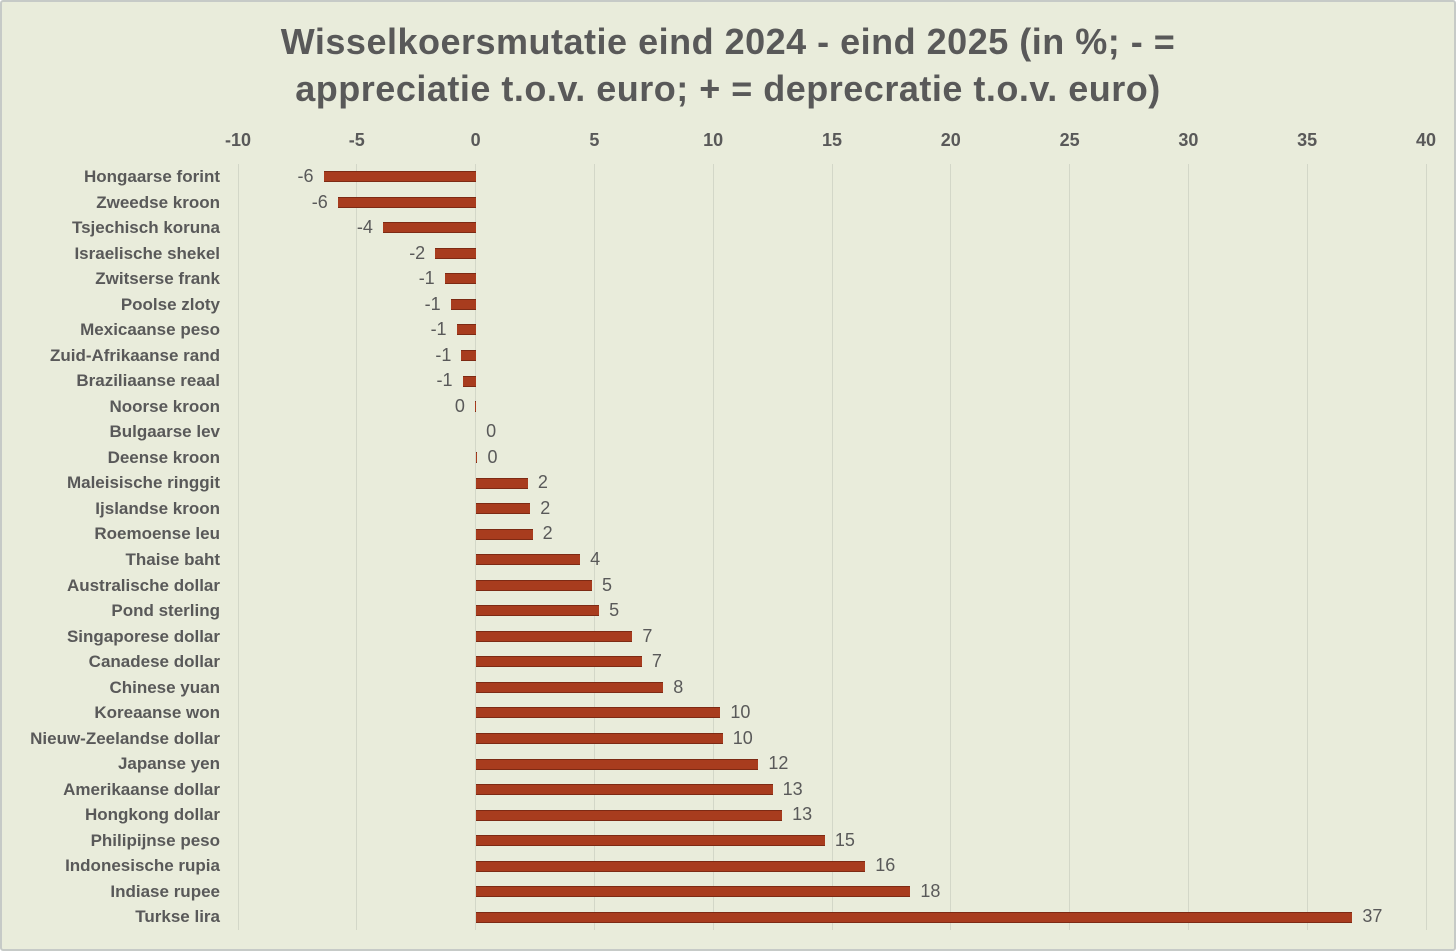 Image resolution: width=1456 pixels, height=951 pixels. Describe the element at coordinates (728, 560) in the screenshot. I see `chart-row: Thaise baht 4` at that location.